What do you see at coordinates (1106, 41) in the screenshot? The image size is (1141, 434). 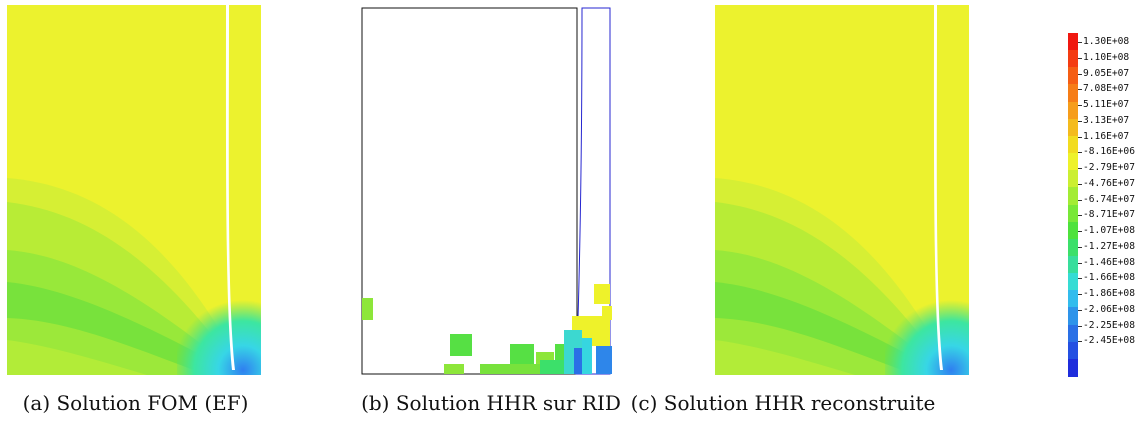 I see `colorbar-label: 1.30E+08` at bounding box center [1106, 41].